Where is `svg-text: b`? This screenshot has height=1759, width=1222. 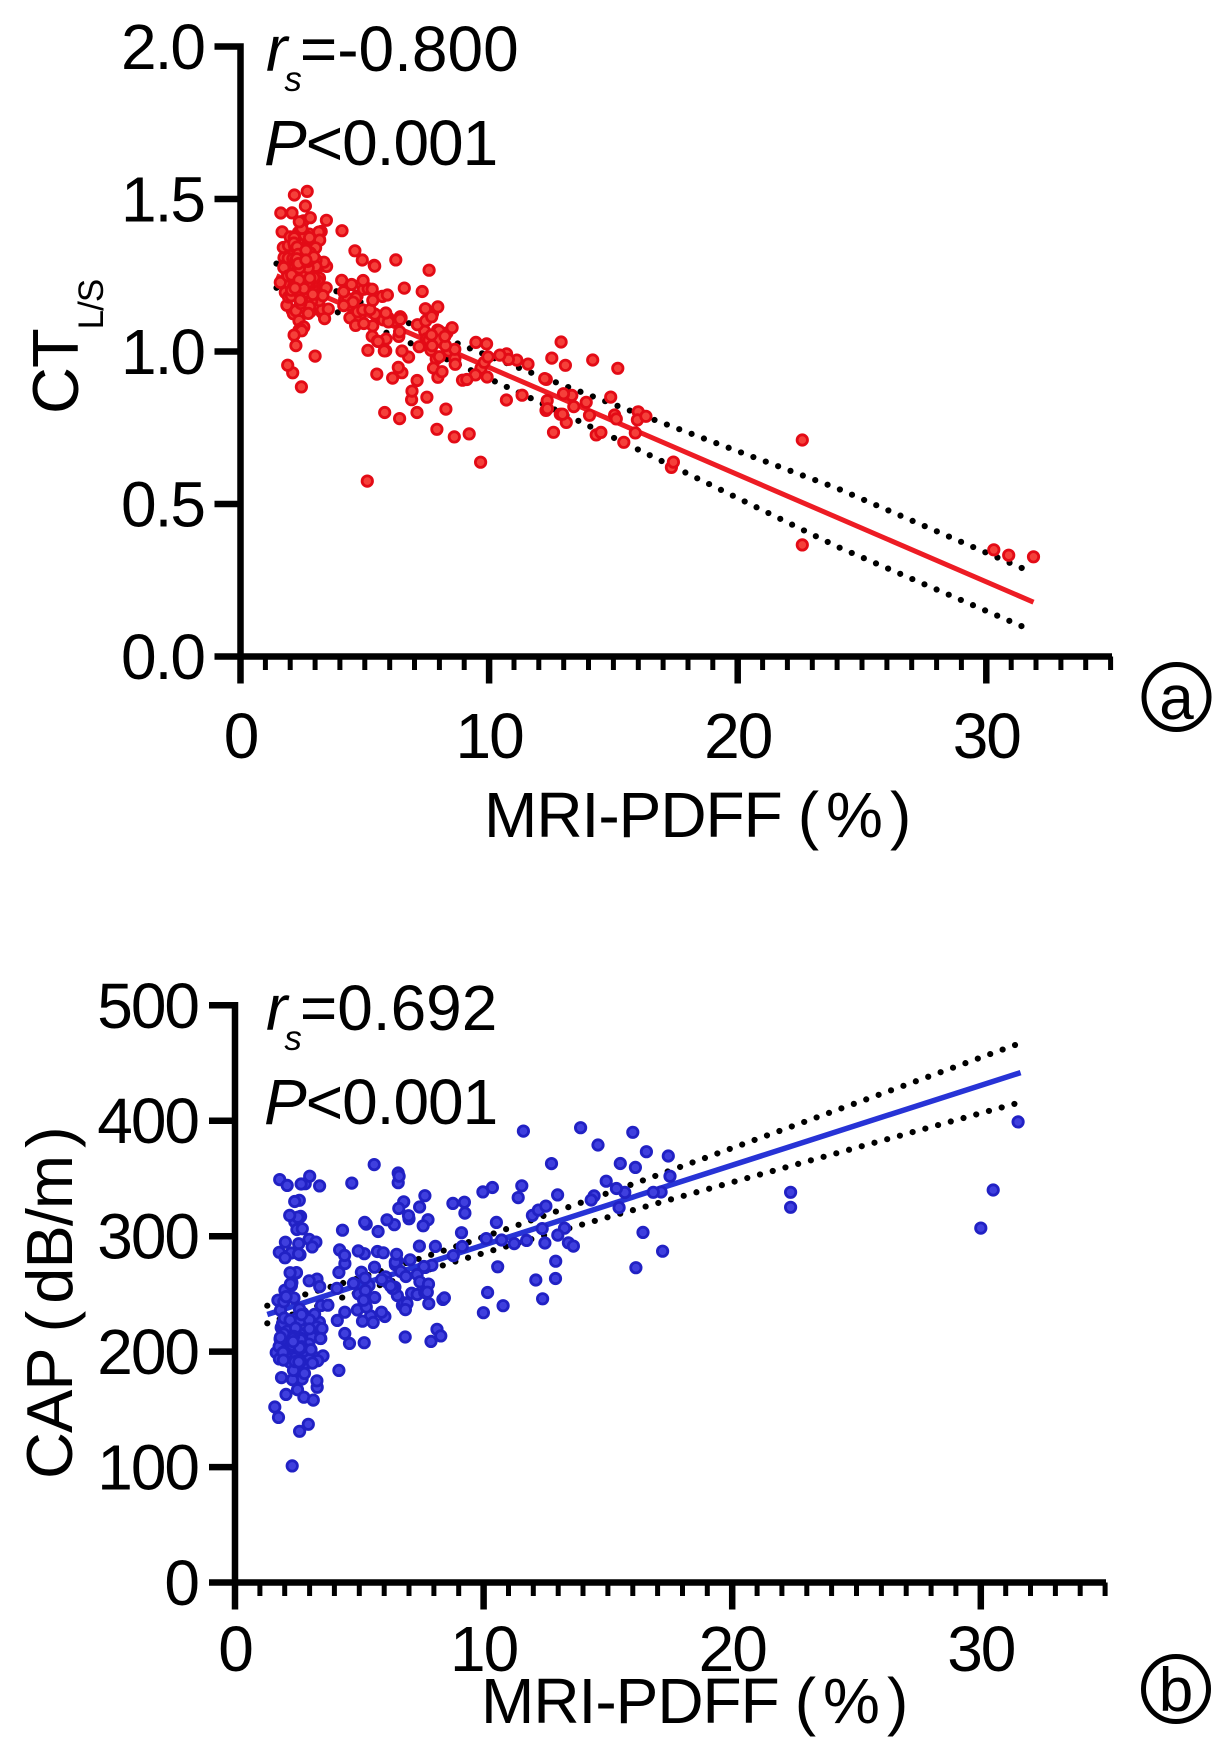
svg-text: b is located at coordinates (1176, 1690).